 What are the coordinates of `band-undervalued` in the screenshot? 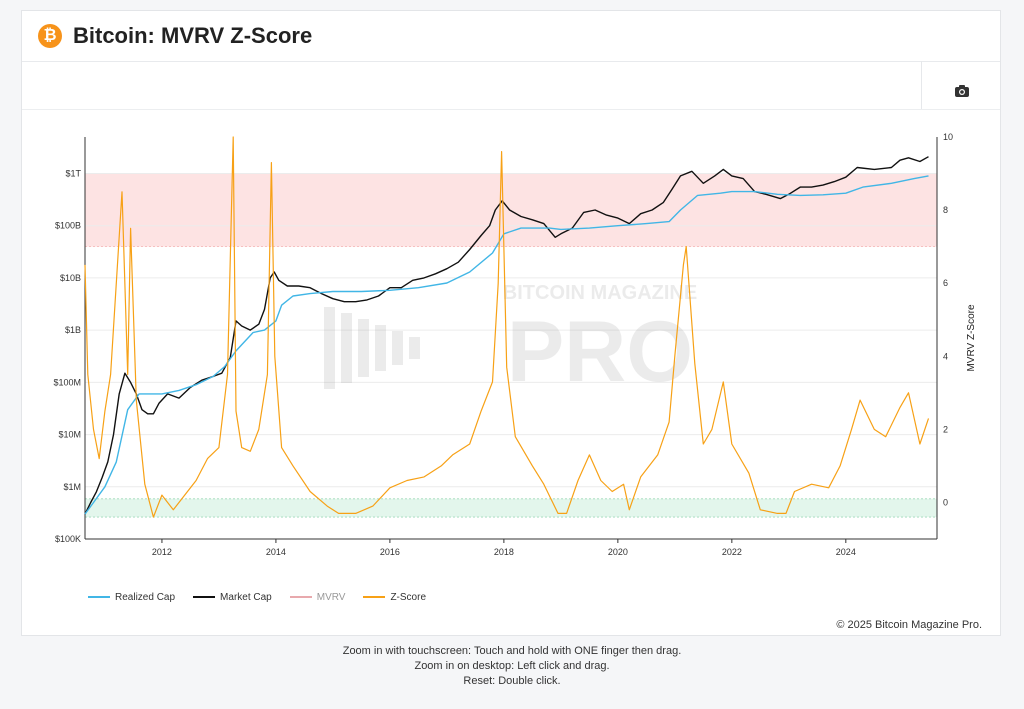 It's located at (511, 508).